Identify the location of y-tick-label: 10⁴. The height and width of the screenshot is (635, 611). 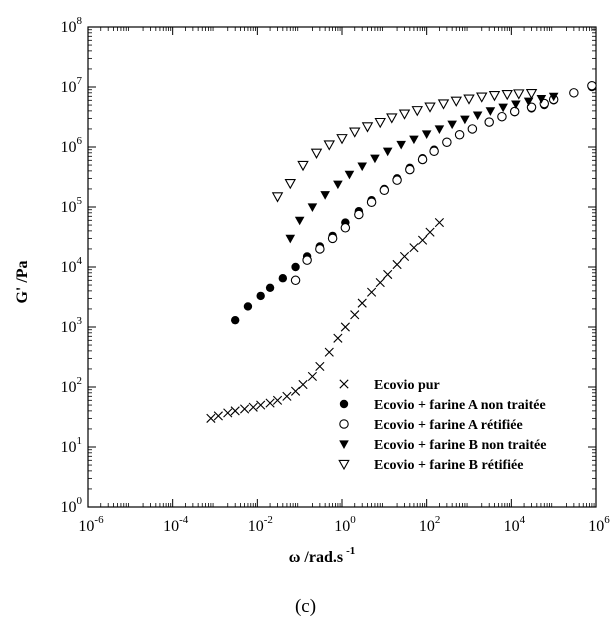
(72, 265).